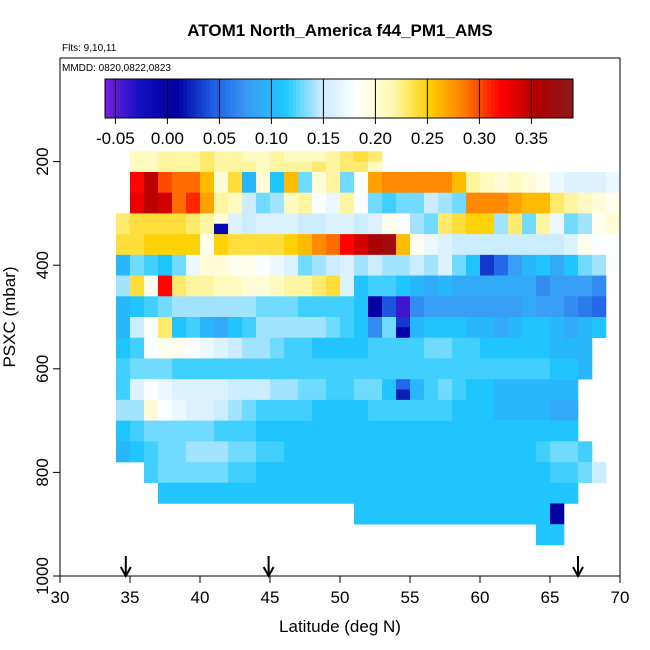 Image resolution: width=650 pixels, height=650 pixels. What do you see at coordinates (480, 597) in the screenshot?
I see `x-tick-label: 60` at bounding box center [480, 597].